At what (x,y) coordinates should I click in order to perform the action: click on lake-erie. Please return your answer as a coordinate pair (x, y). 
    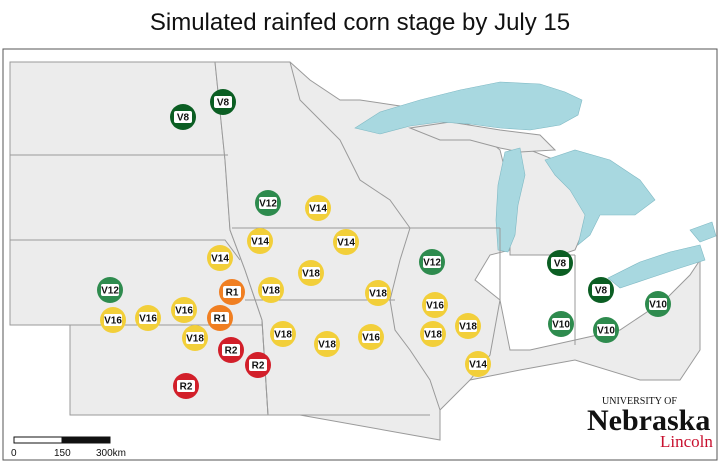
    Looking at the image, I should click on (656, 266).